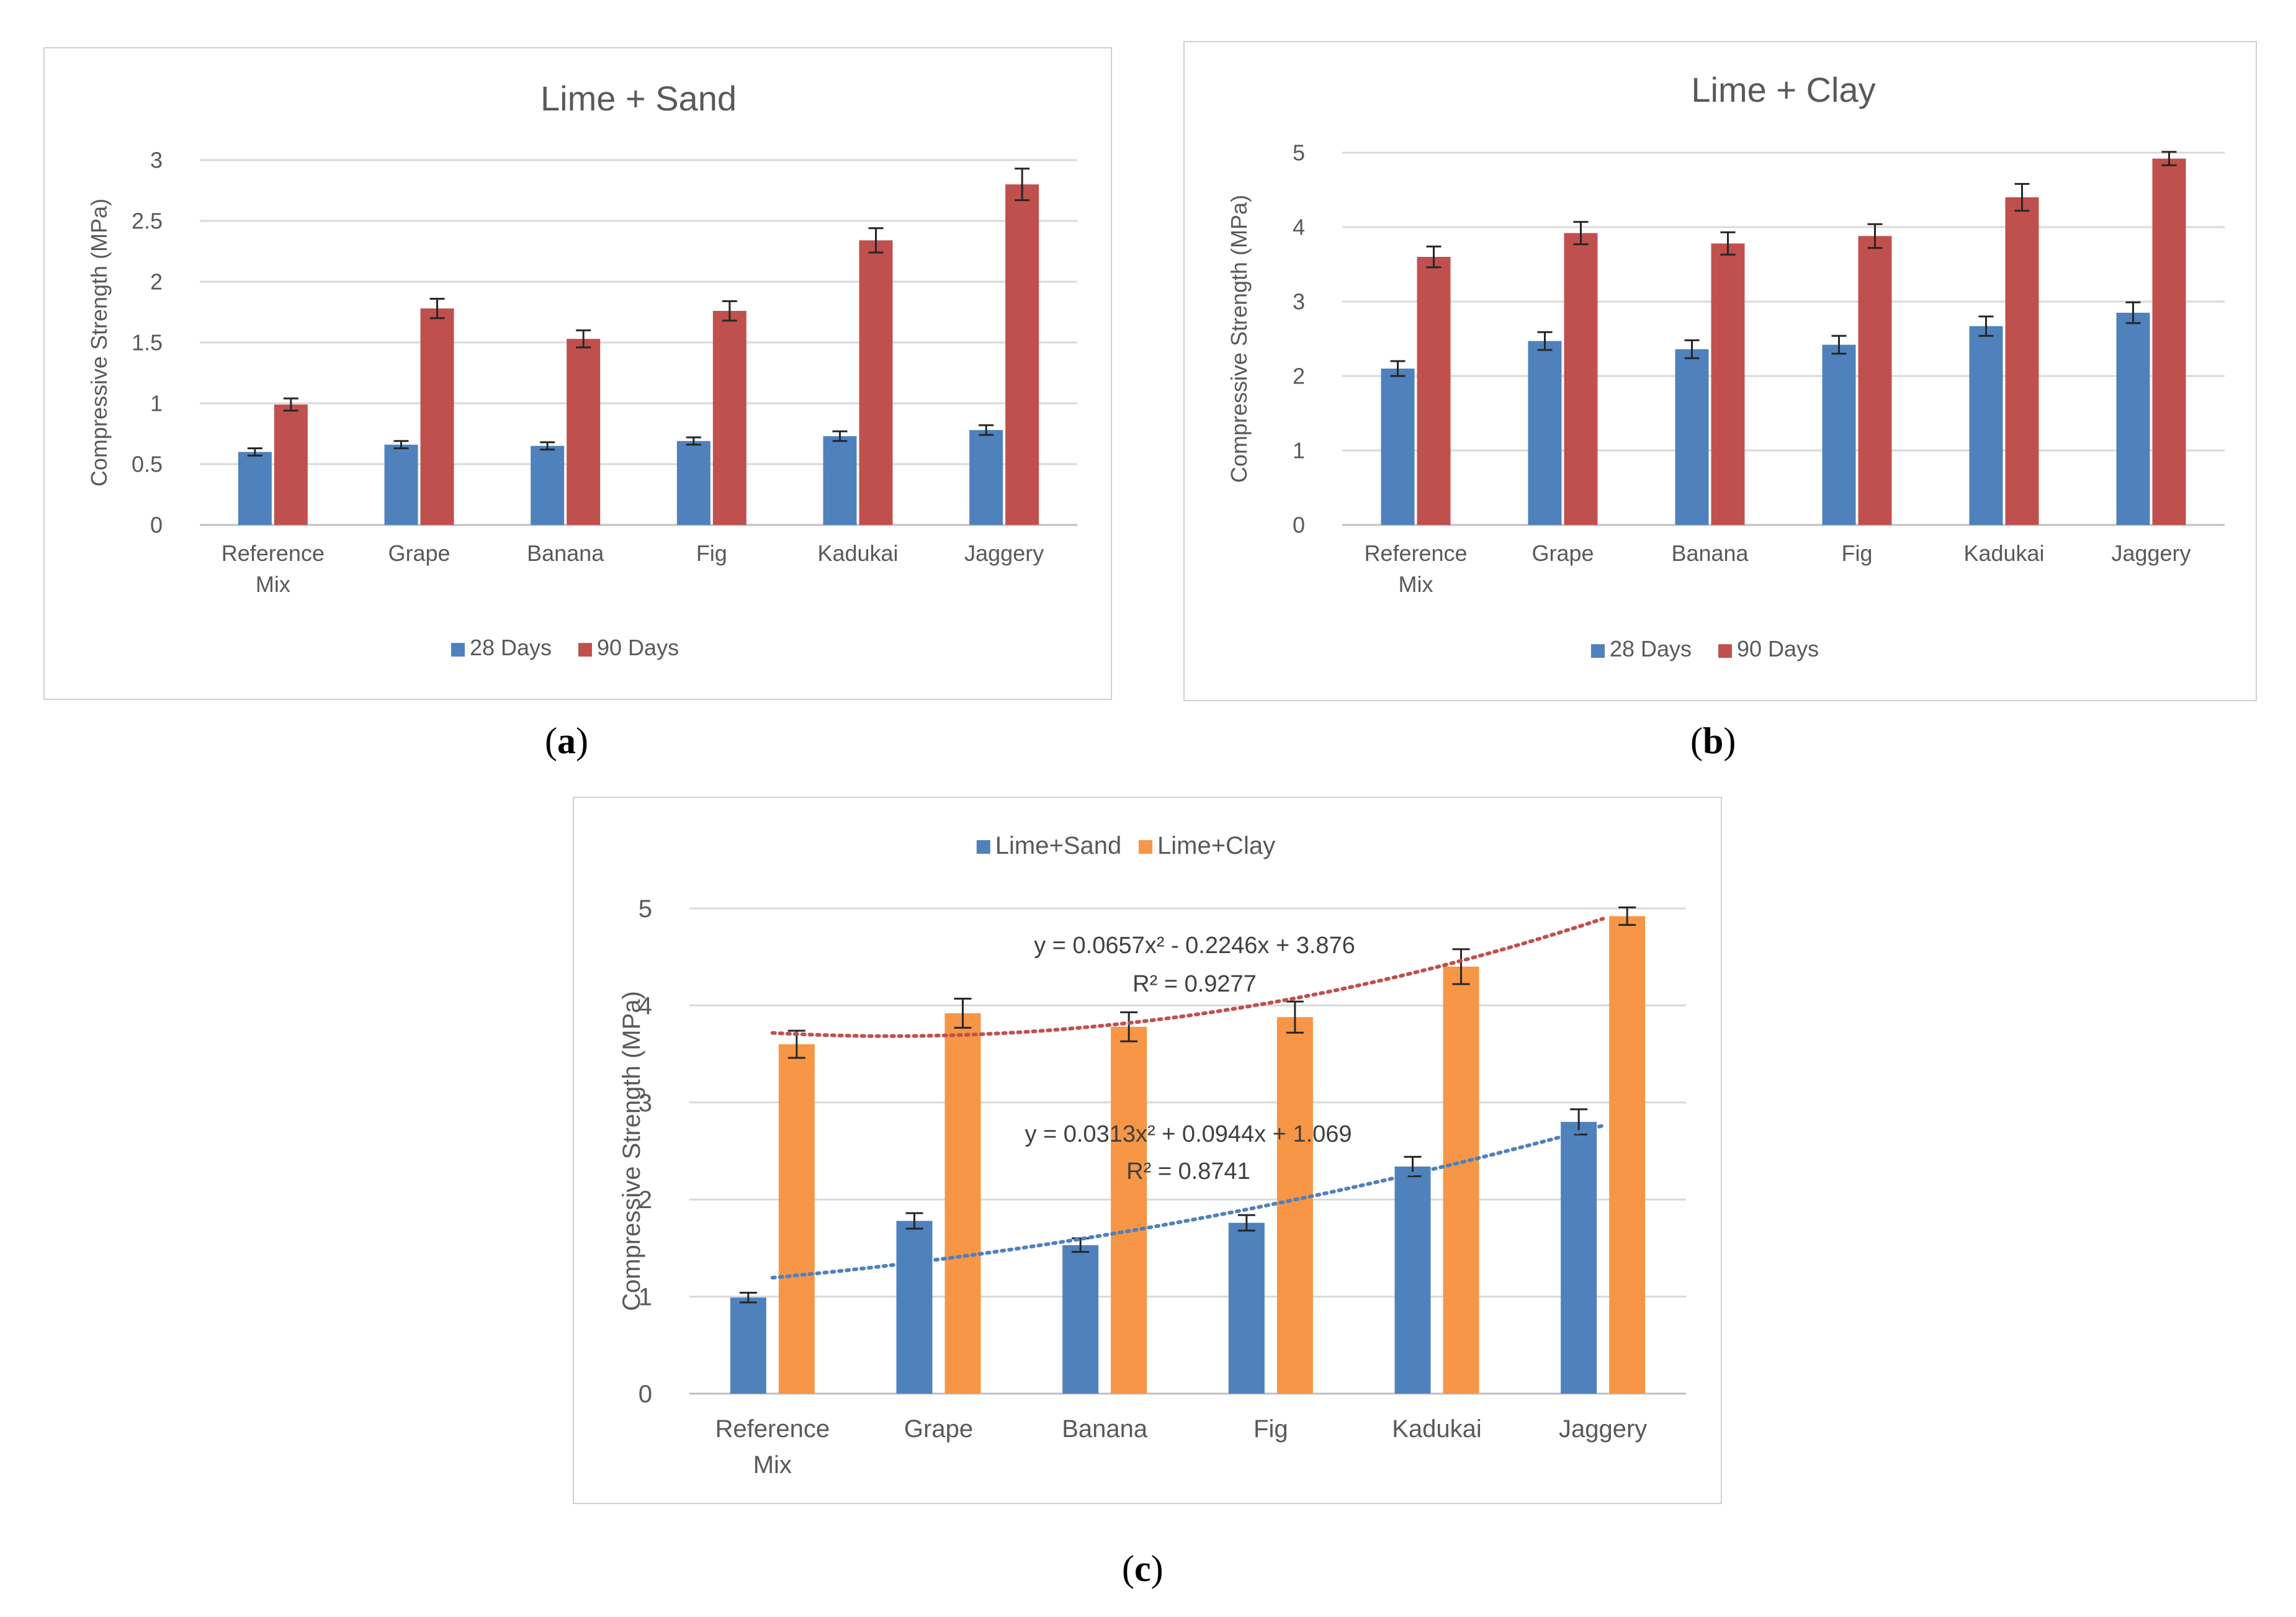  I want to click on y-tick-label: 4, so click(1299, 227).